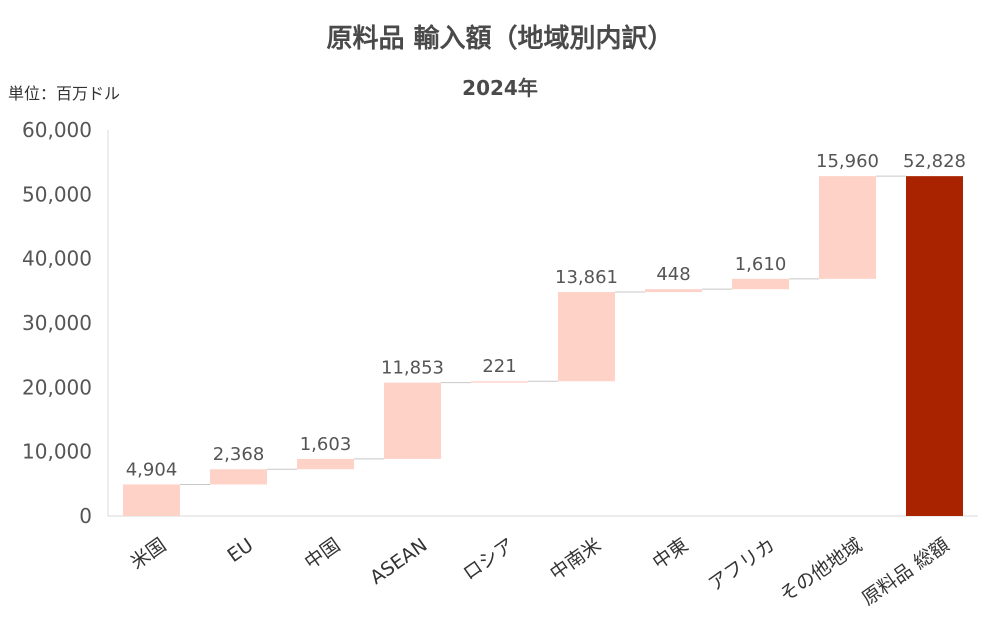 Image resolution: width=1000 pixels, height=640 pixels. What do you see at coordinates (85, 516) in the screenshot?
I see `y-tick-label: 0` at bounding box center [85, 516].